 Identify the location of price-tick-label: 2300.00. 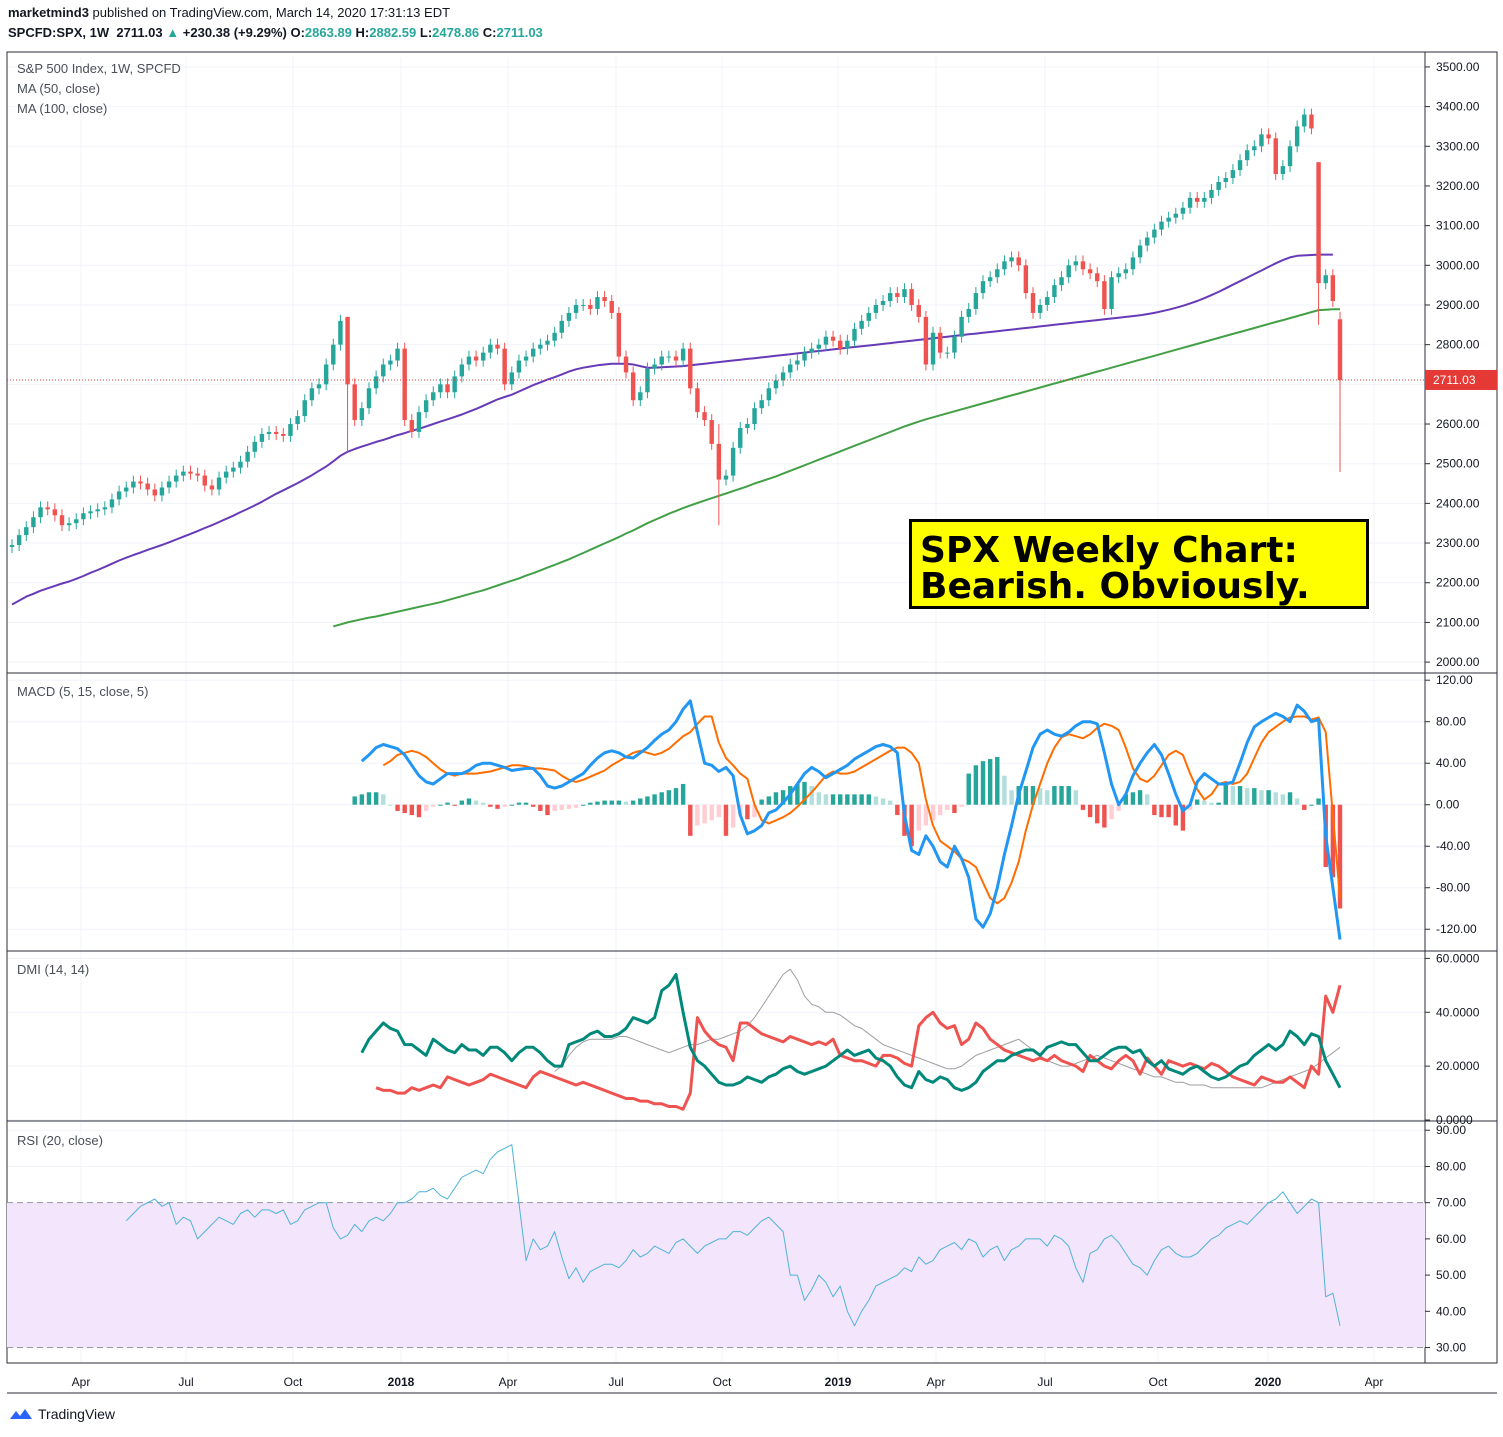
(1458, 543).